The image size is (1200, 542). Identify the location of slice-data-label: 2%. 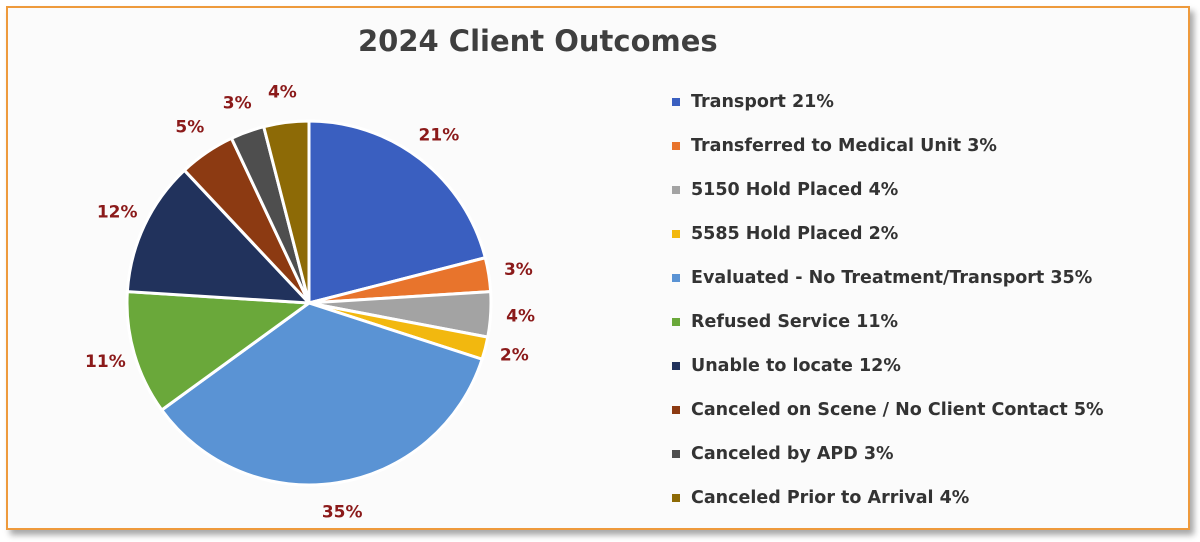
(514, 356).